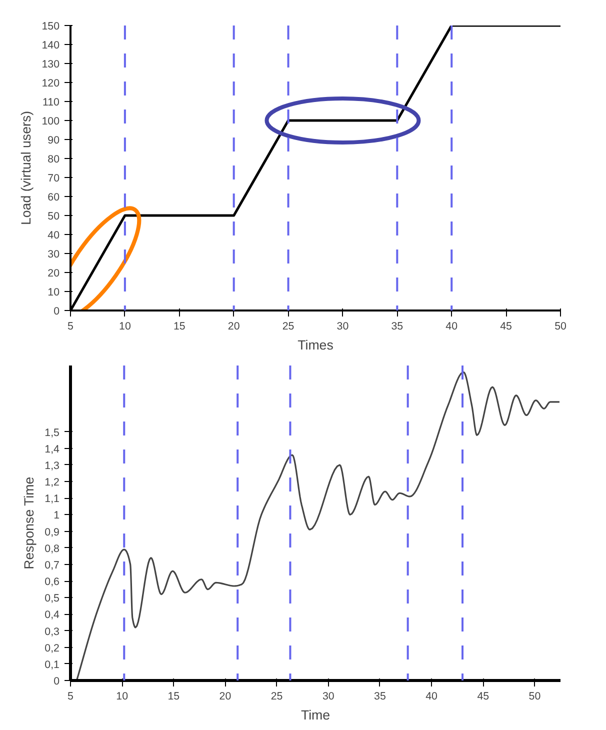  Describe the element at coordinates (52, 499) in the screenshot. I see `y-tick-label: 1,1` at that location.